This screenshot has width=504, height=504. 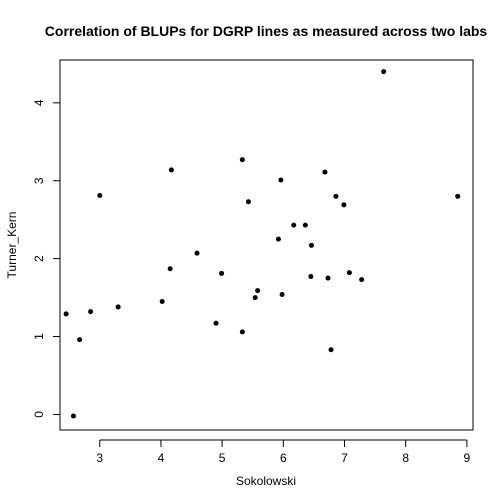 What do you see at coordinates (467, 458) in the screenshot?
I see `x-tick-label: 9` at bounding box center [467, 458].